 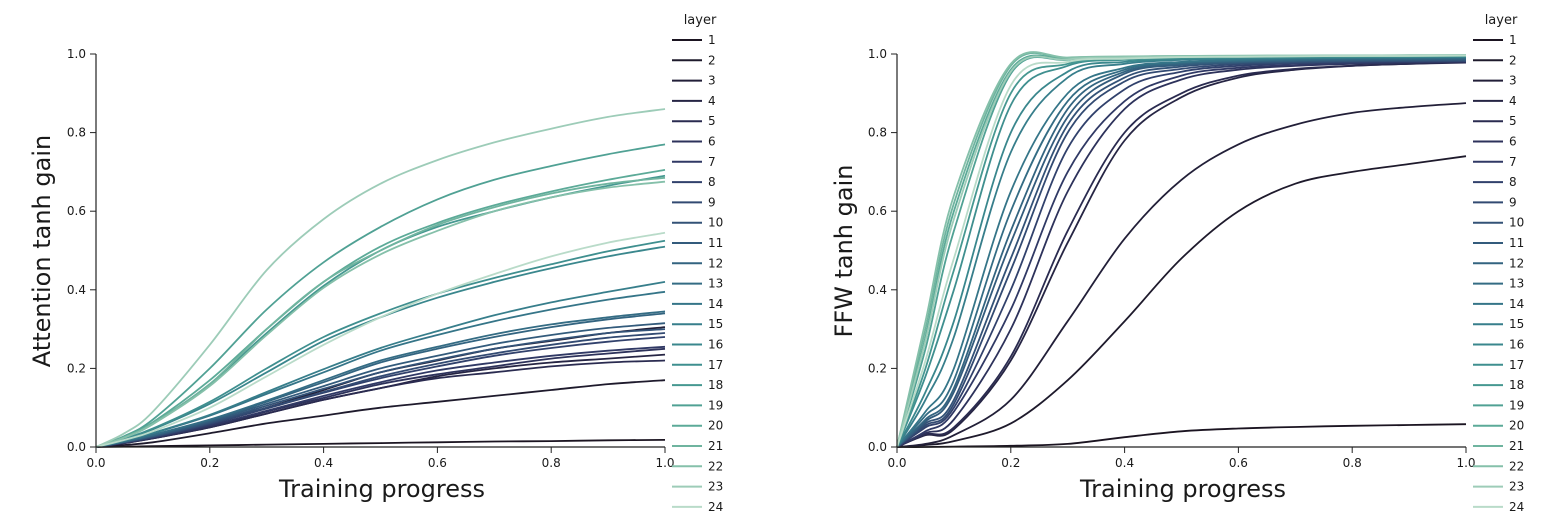 I want to click on ffw-y-tick-label: 1.0, so click(x=877, y=54).